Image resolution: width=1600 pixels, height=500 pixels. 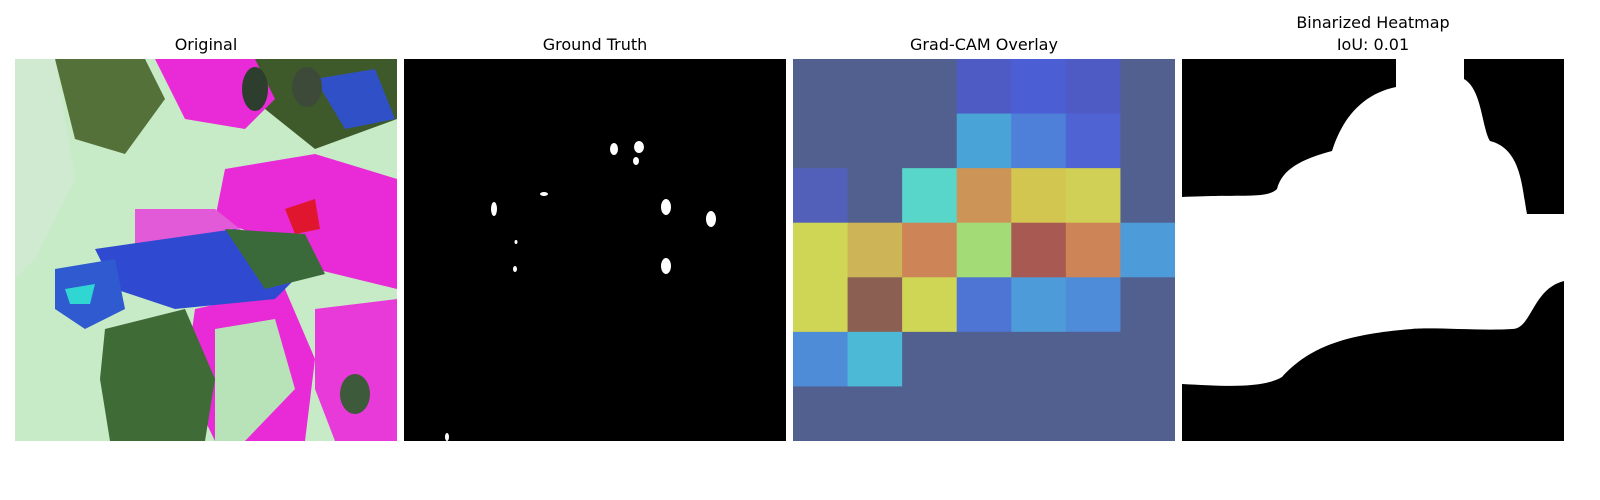 I want to click on ground-truth-title: Ground Truth, so click(x=595, y=44).